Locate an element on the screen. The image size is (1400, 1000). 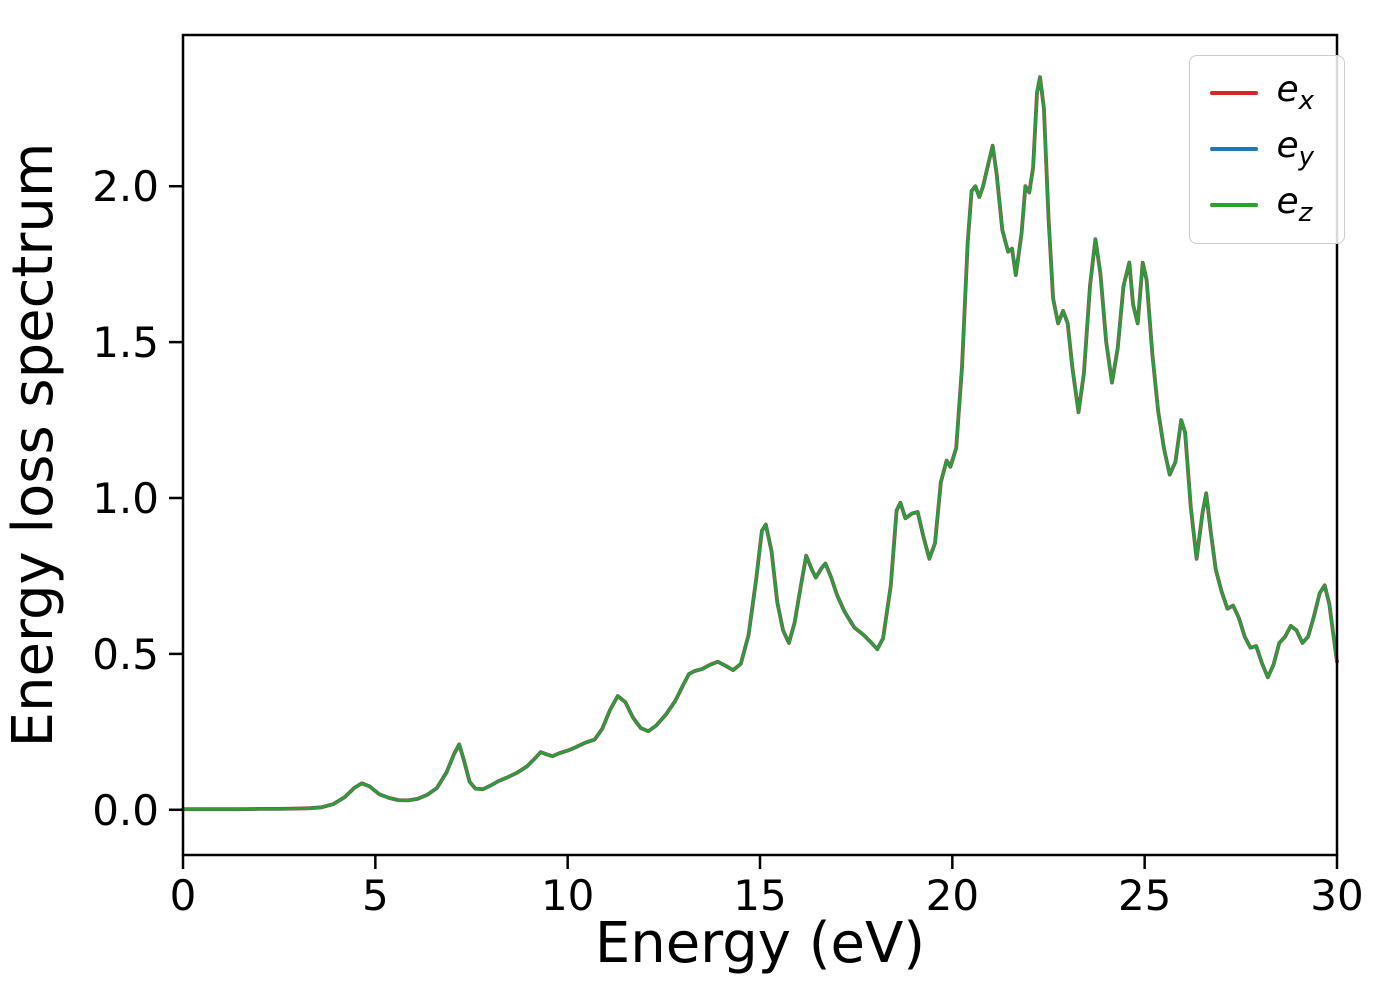
ey-line-swatch is located at coordinates (1234, 149).